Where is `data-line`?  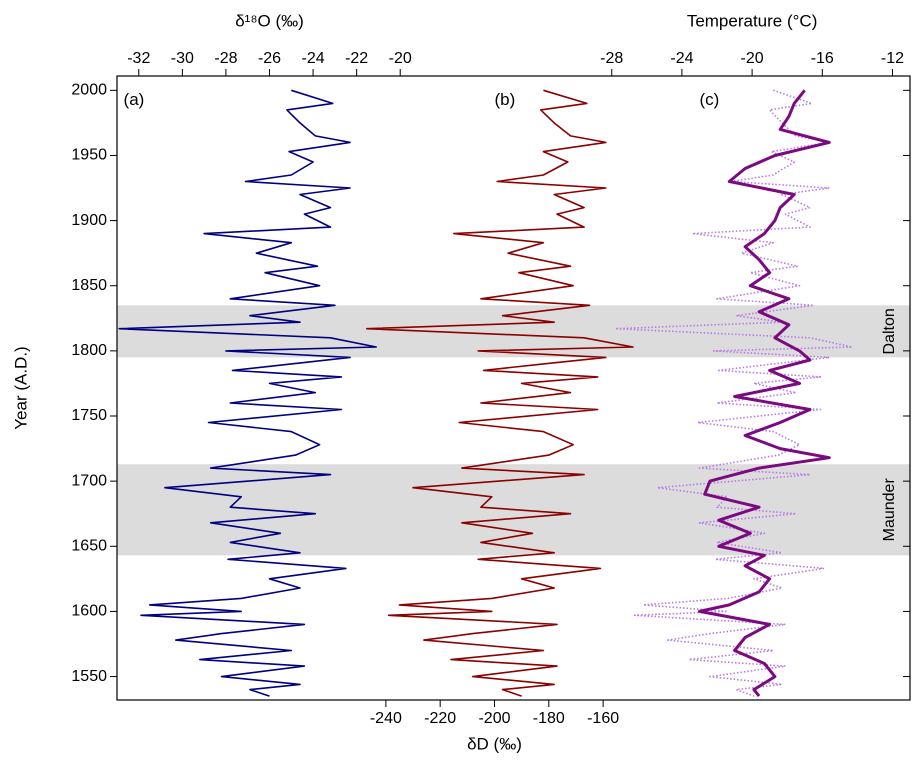
data-line is located at coordinates (764, 393).